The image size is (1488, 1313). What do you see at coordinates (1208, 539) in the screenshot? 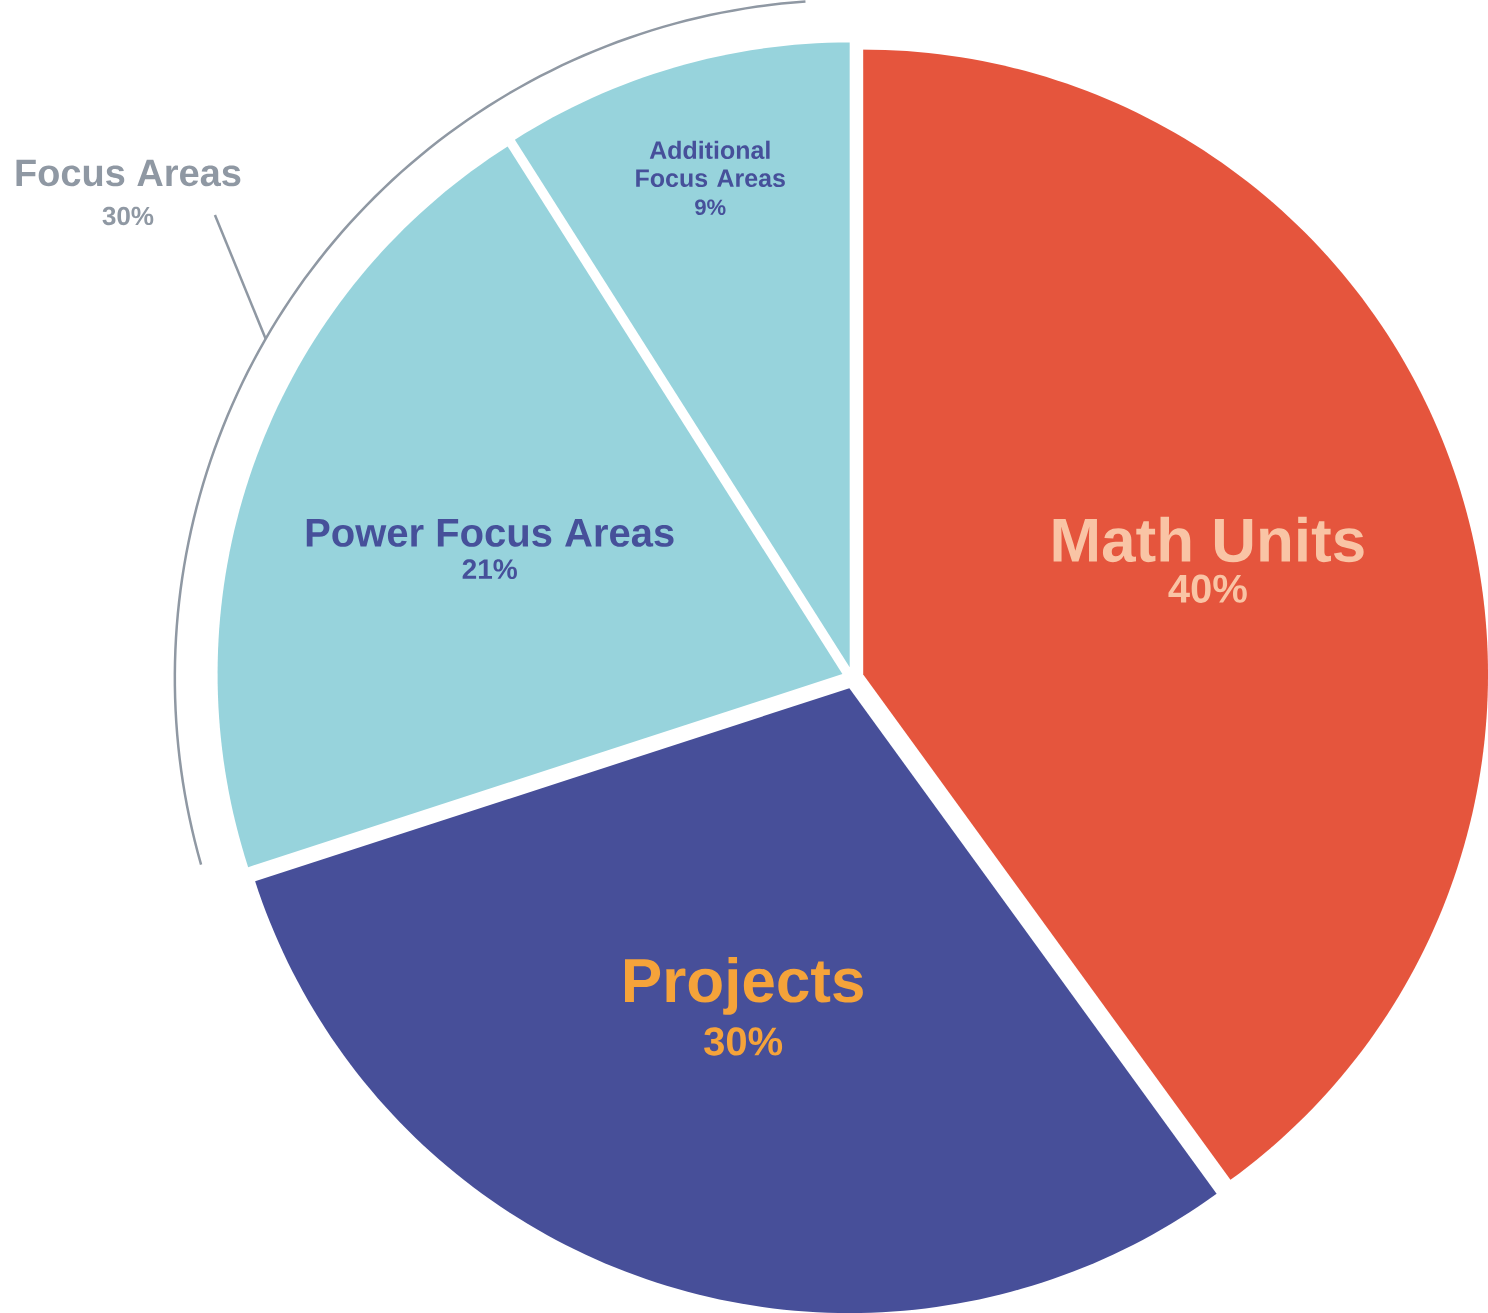
I see `slice-label: Math Units` at bounding box center [1208, 539].